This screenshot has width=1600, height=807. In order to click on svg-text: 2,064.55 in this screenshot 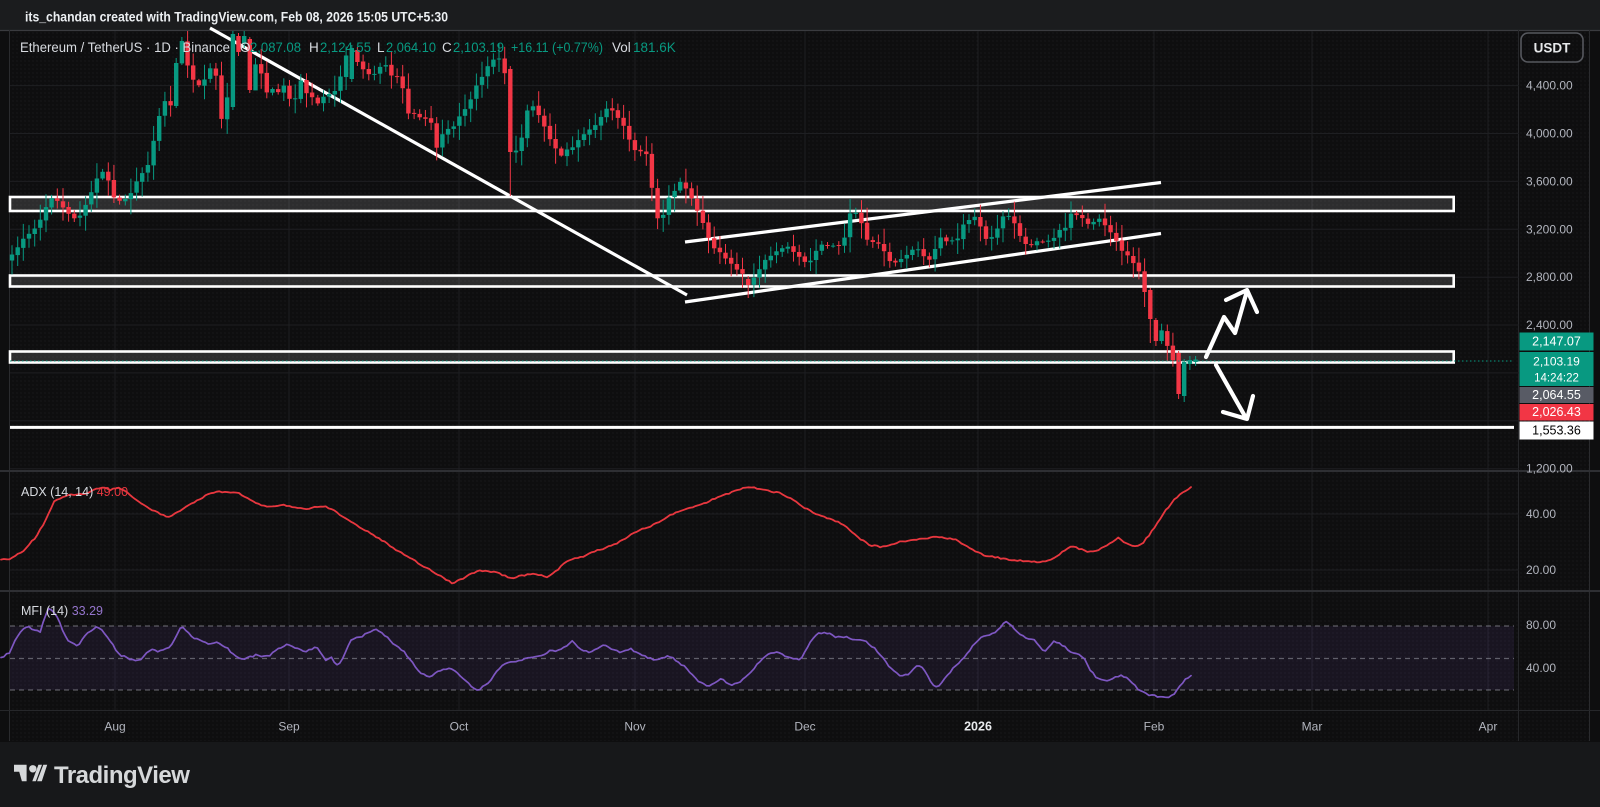, I will do `click(1556, 395)`.